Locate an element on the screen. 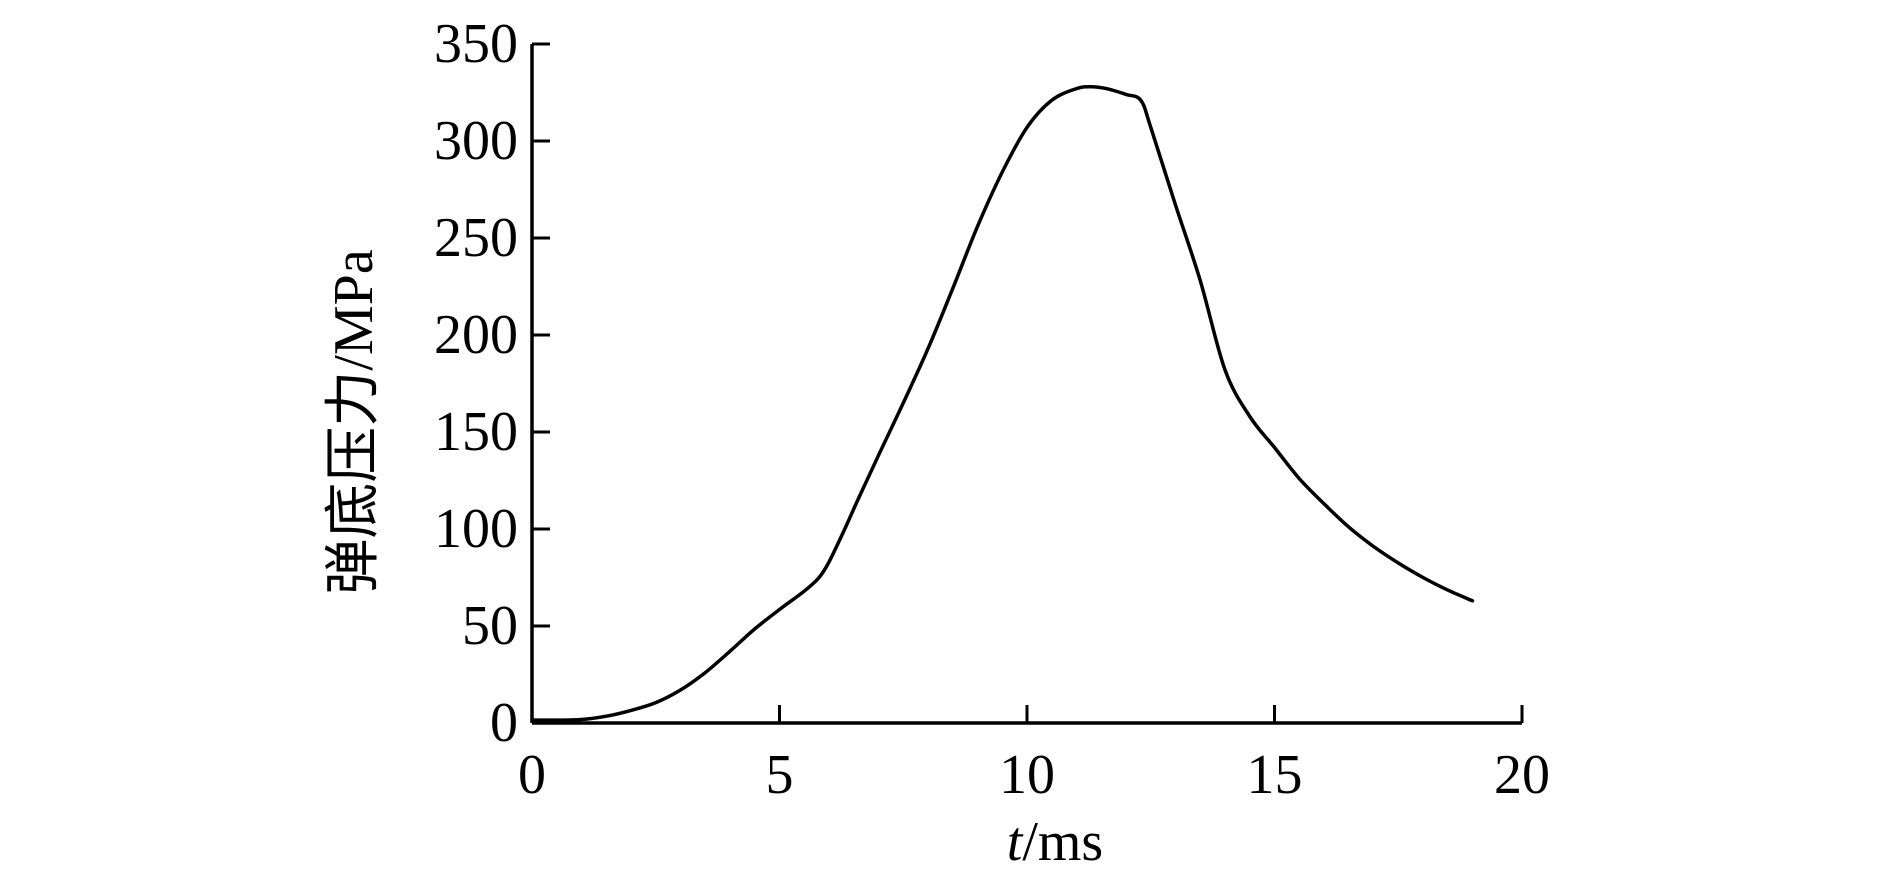 The height and width of the screenshot is (872, 1890). x-axis-label-unit: /ms is located at coordinates (1062, 841).